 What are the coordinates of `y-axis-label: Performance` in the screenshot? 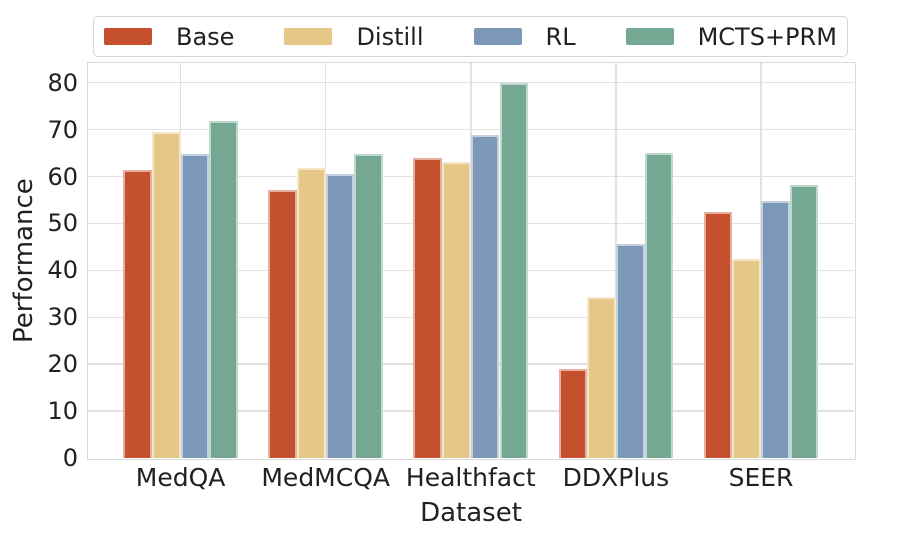 It's located at (24, 260).